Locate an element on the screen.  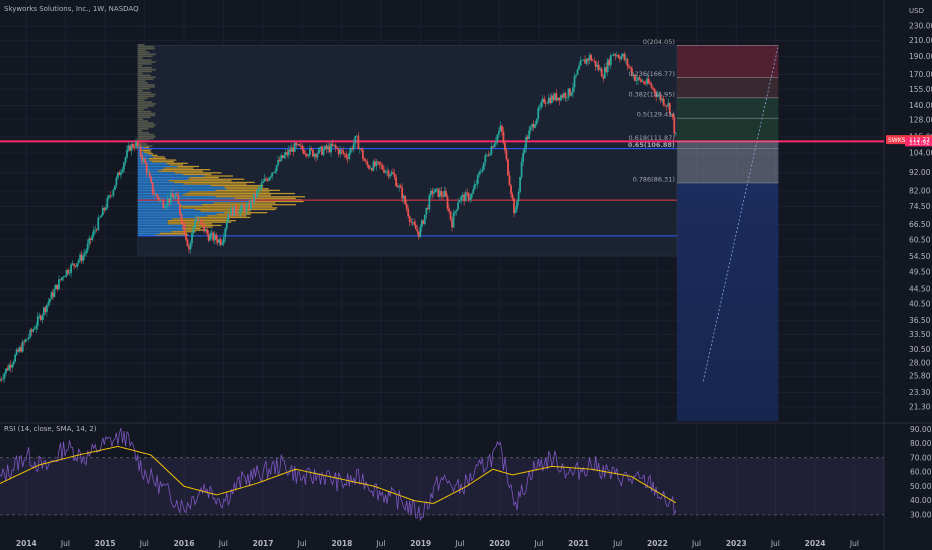
time-tick-label: 2020 is located at coordinates (499, 543).